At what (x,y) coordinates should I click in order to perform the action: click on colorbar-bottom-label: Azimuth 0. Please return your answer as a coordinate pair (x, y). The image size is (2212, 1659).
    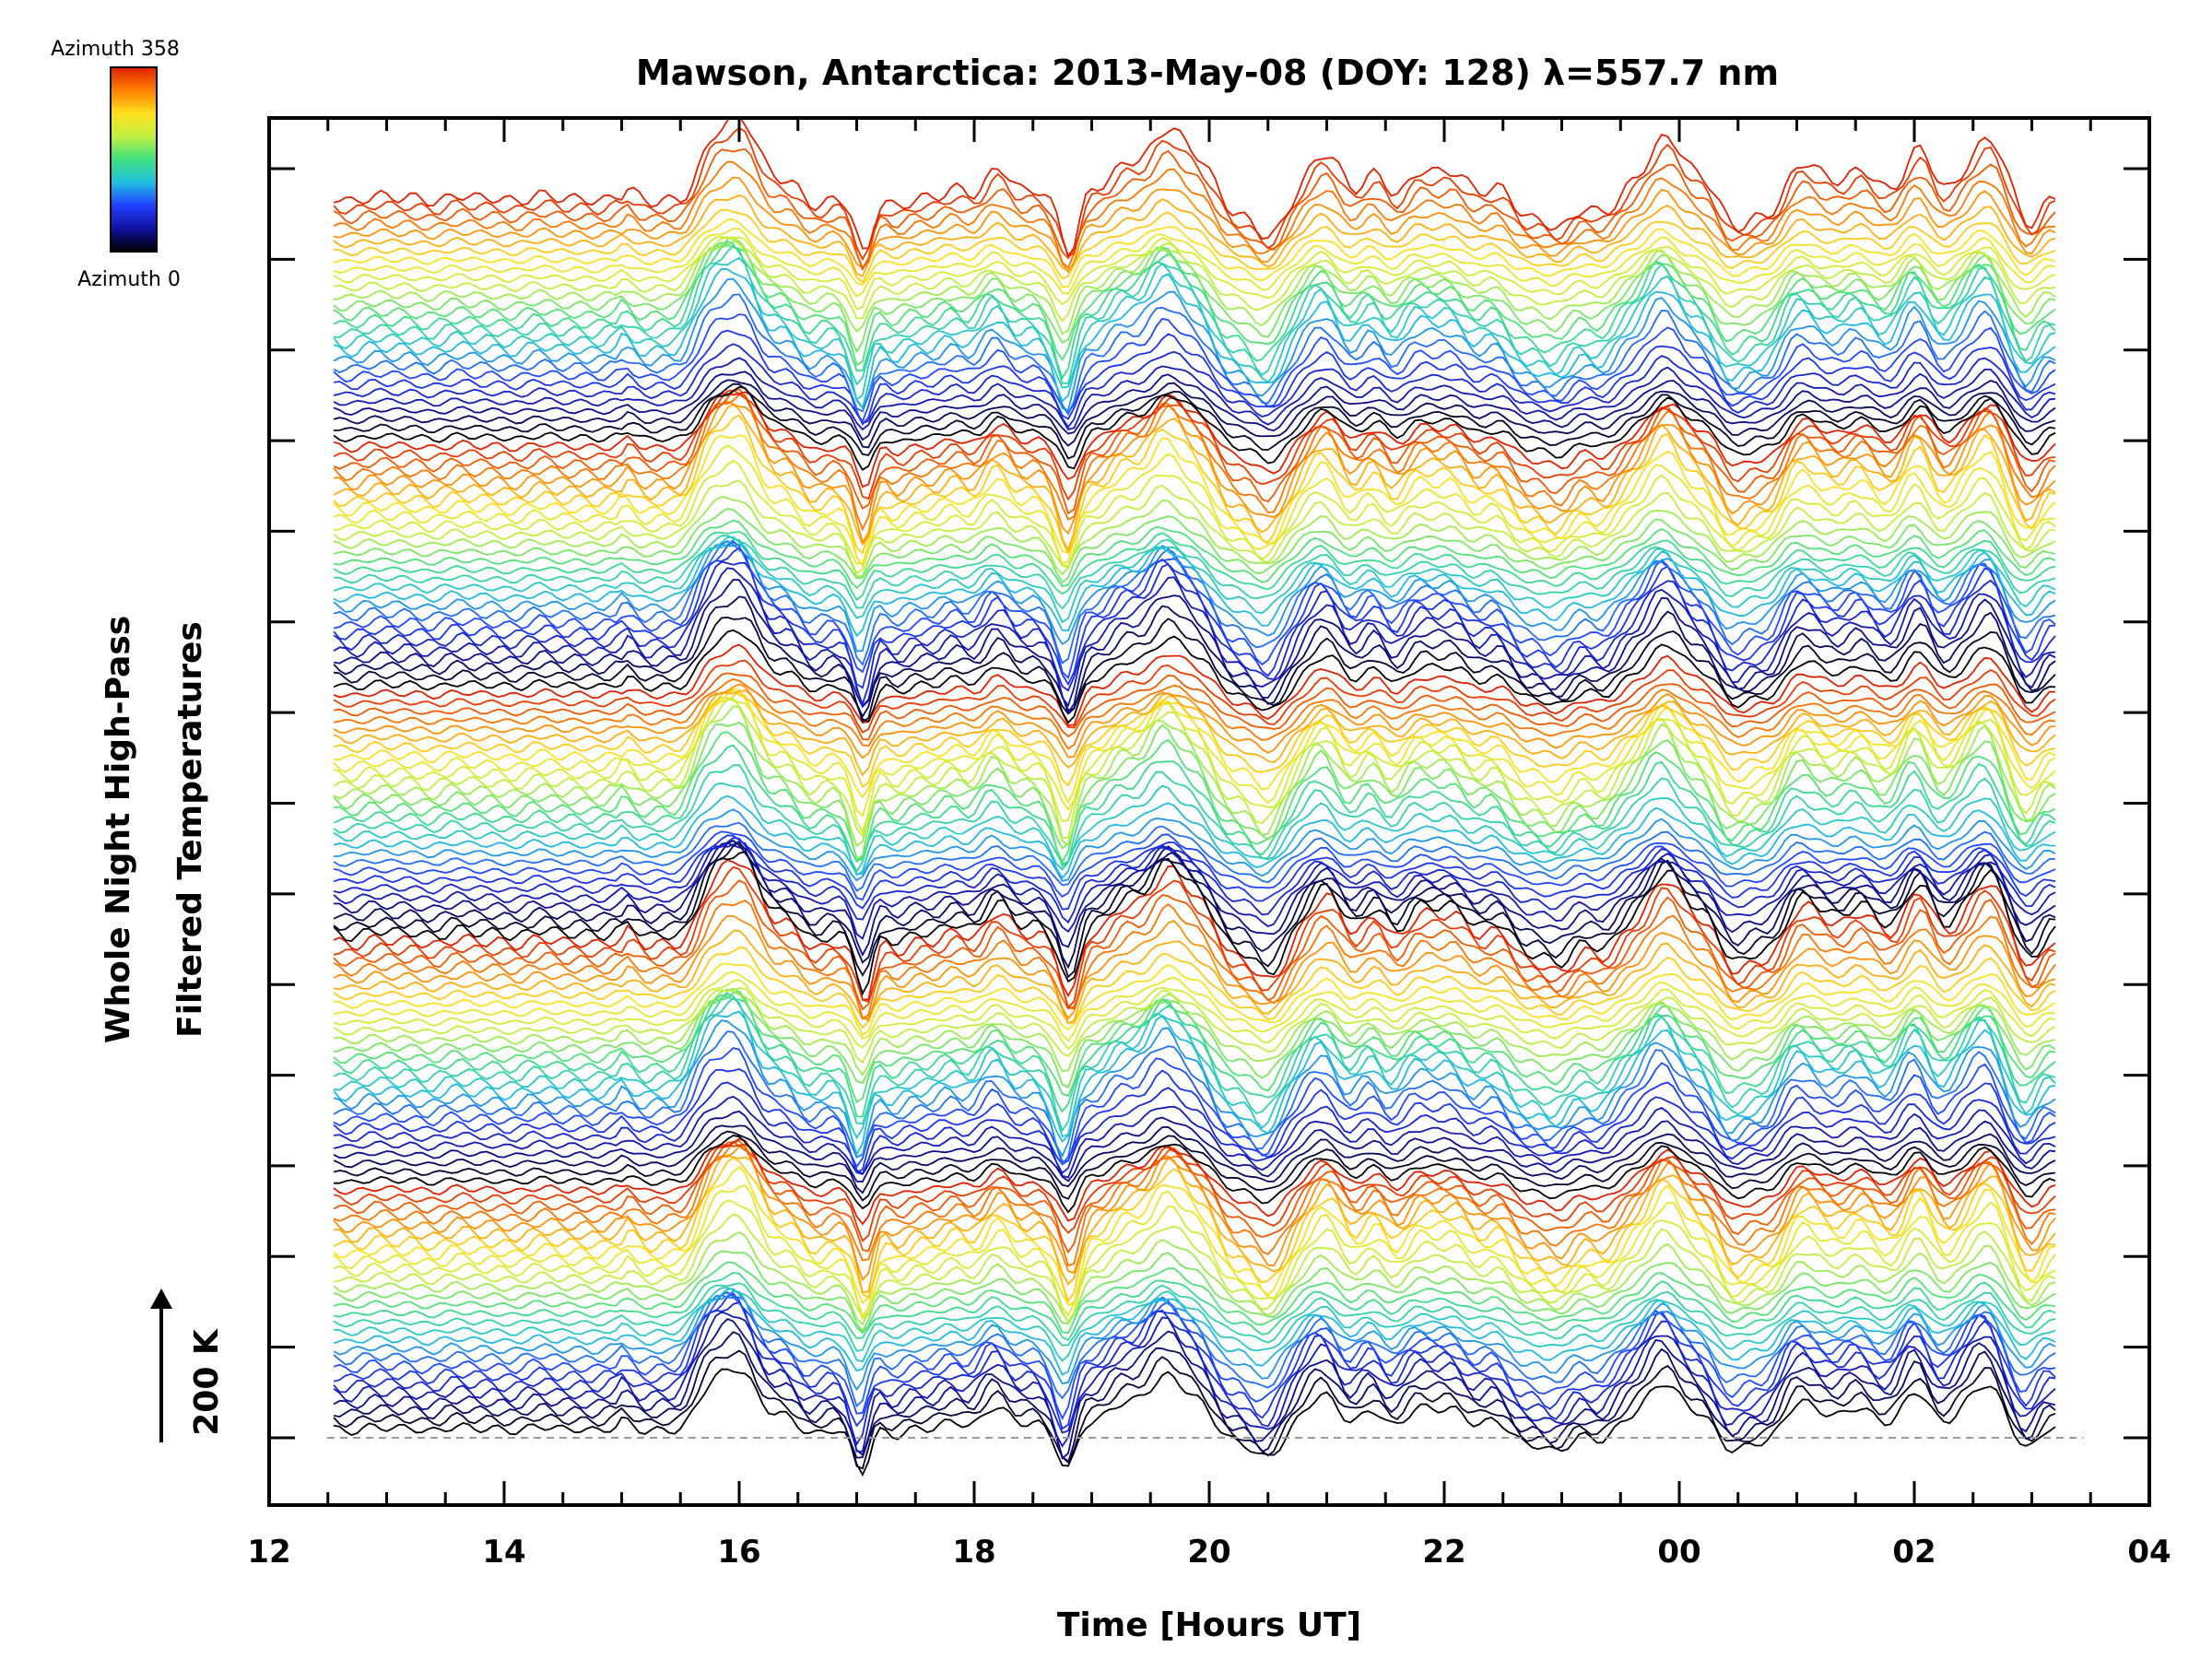
    Looking at the image, I should click on (129, 279).